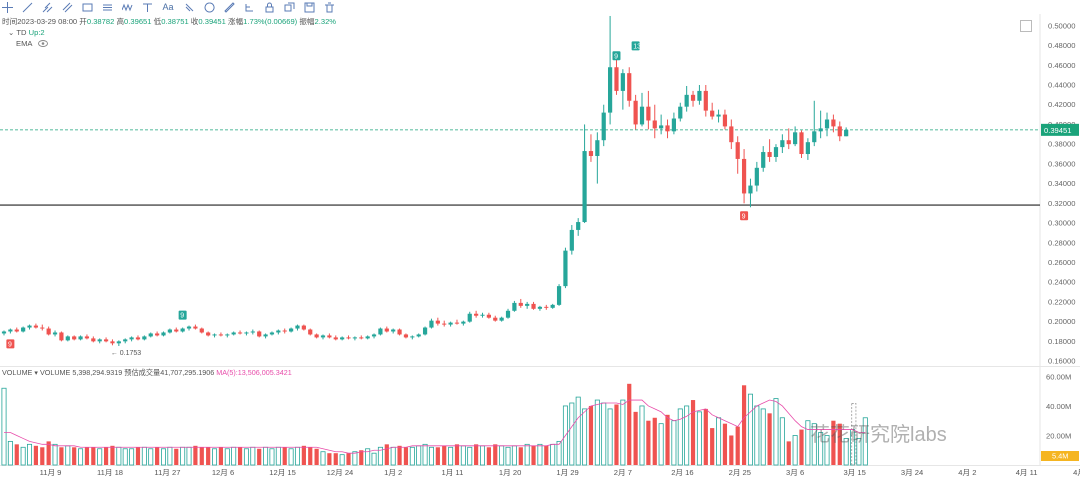  I want to click on low-price-annotation: ← 0.1753, so click(126, 353).